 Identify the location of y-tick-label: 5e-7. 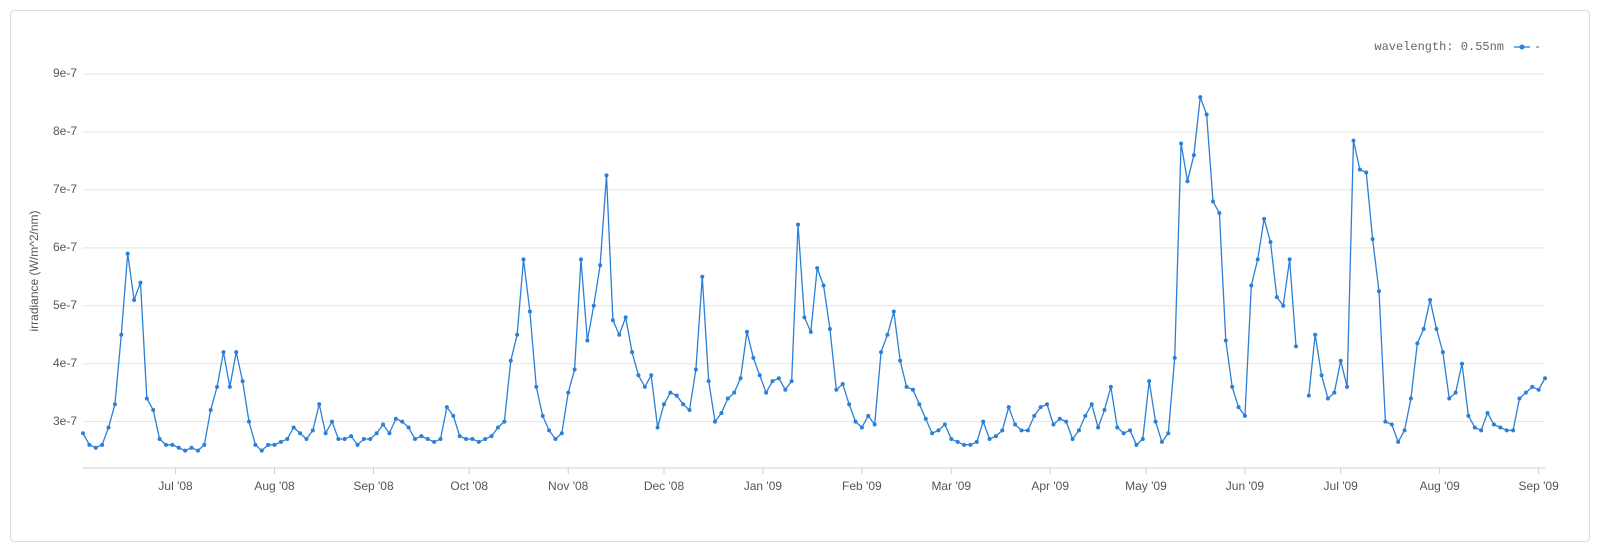
(65, 305).